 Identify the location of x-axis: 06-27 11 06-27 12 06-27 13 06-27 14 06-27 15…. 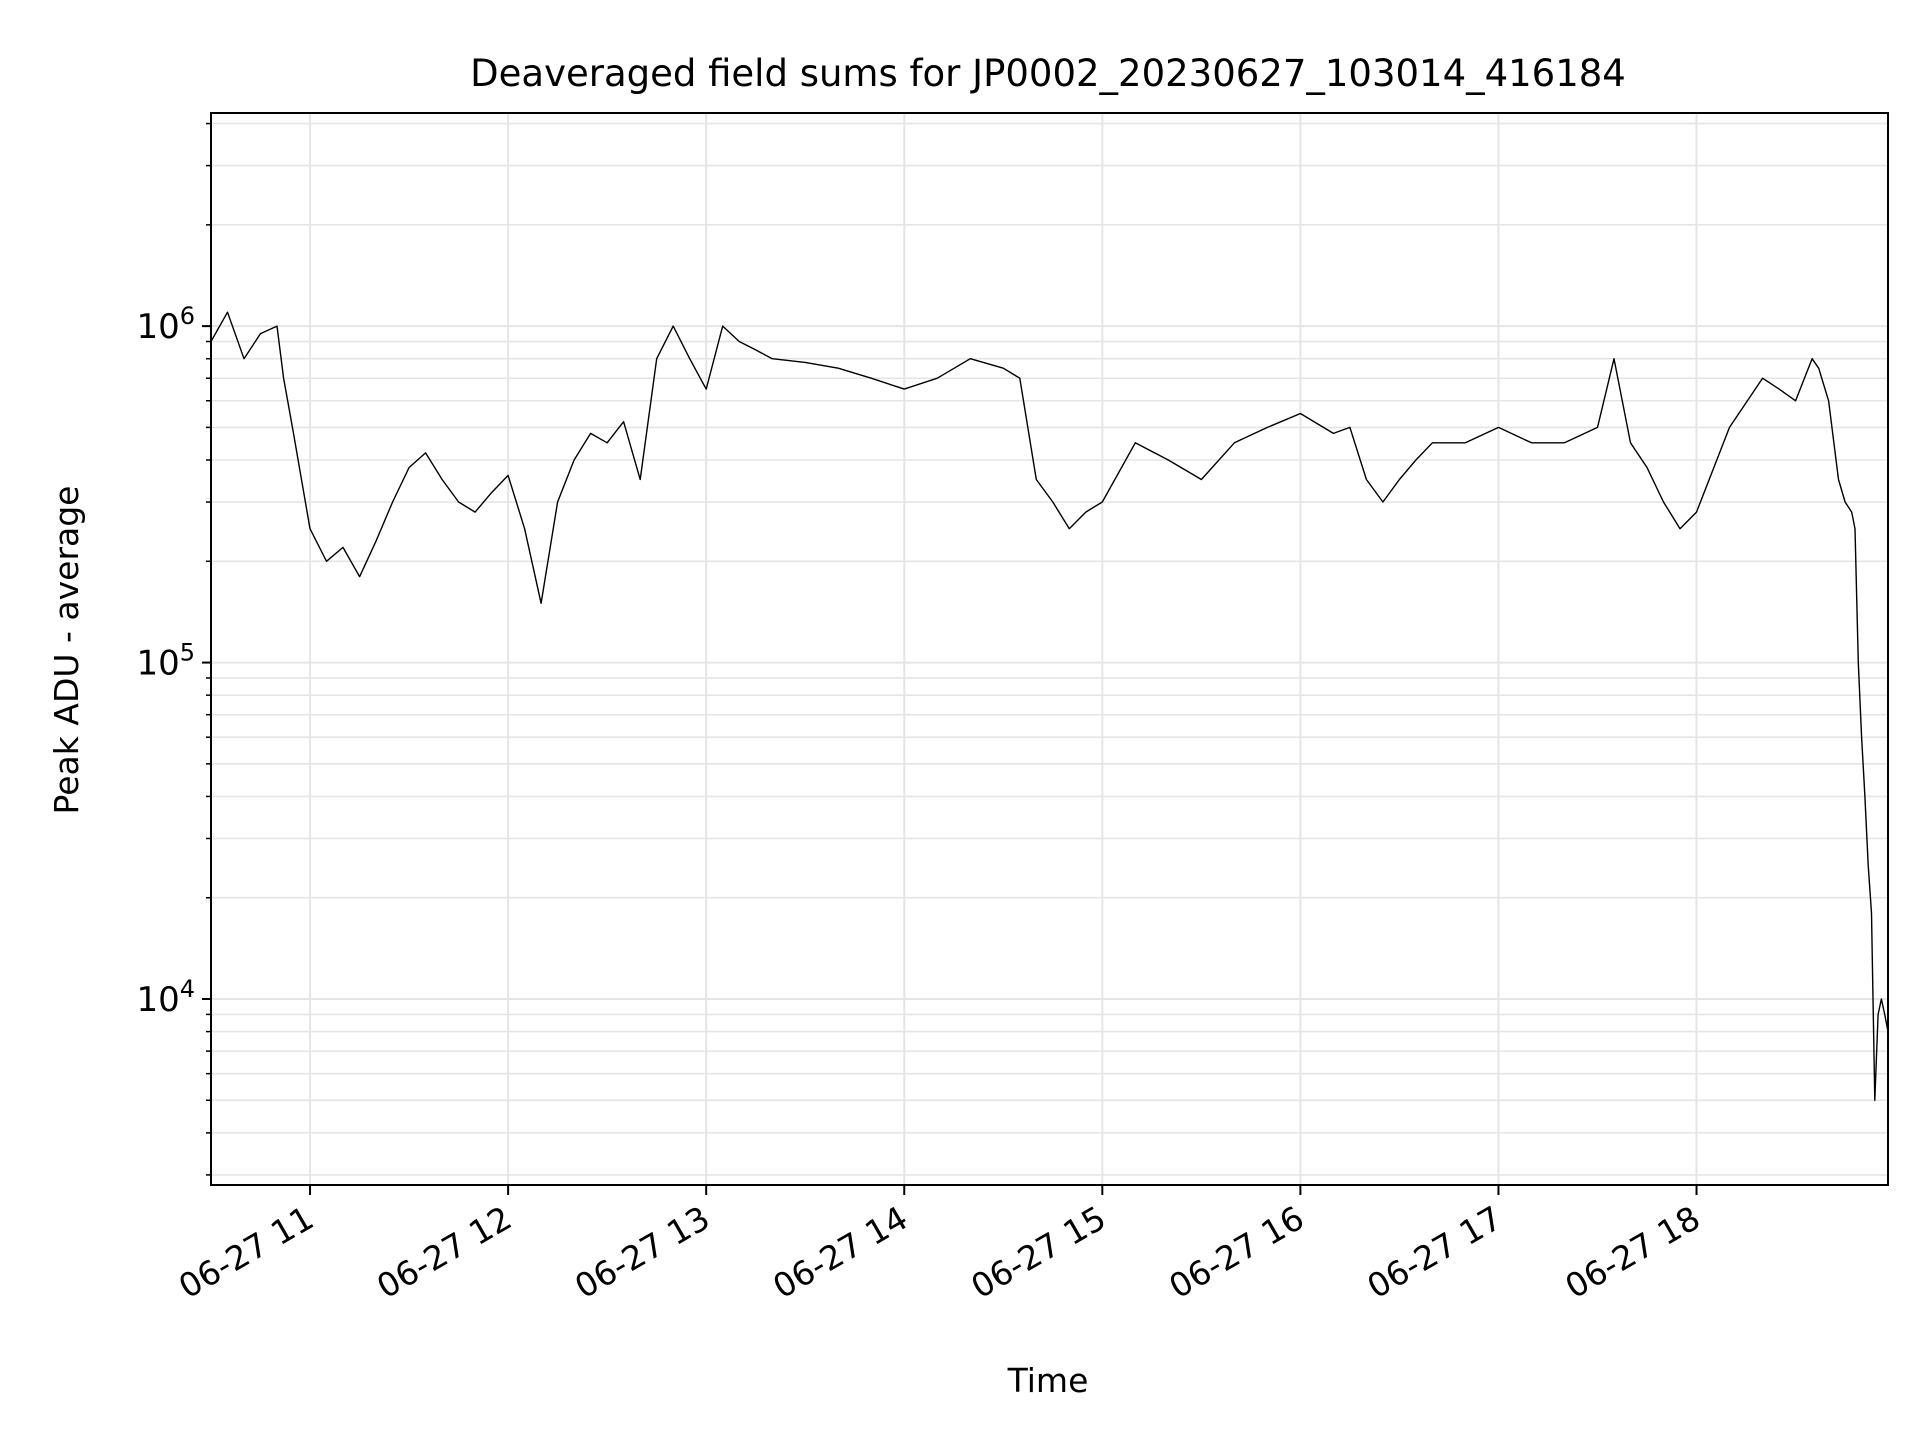
(939, 1245).